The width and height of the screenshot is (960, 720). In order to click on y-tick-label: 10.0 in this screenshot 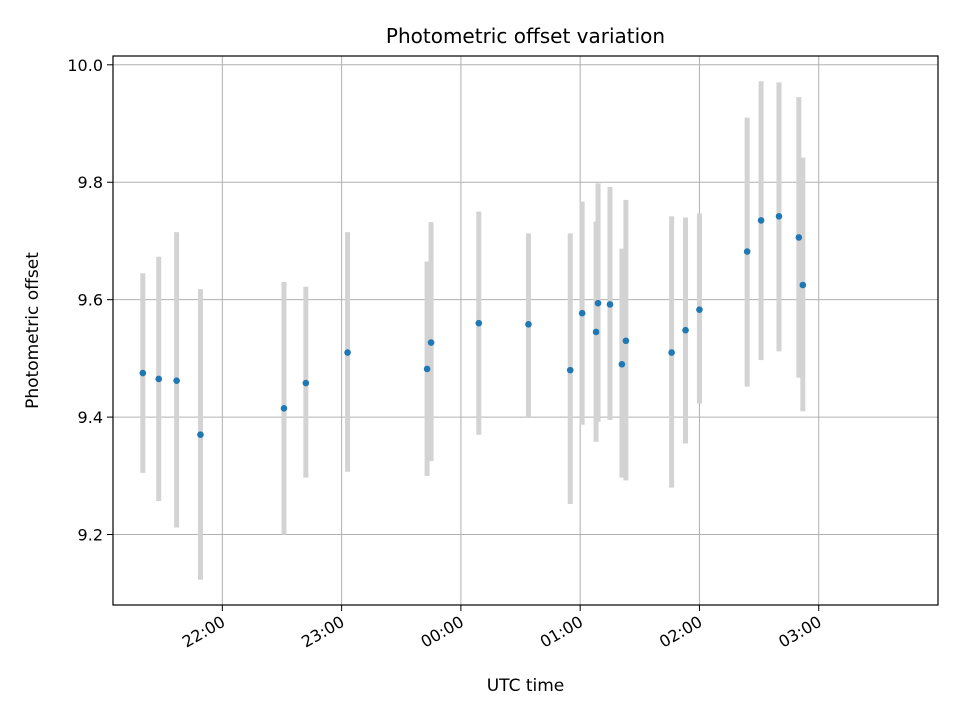, I will do `click(85, 65)`.